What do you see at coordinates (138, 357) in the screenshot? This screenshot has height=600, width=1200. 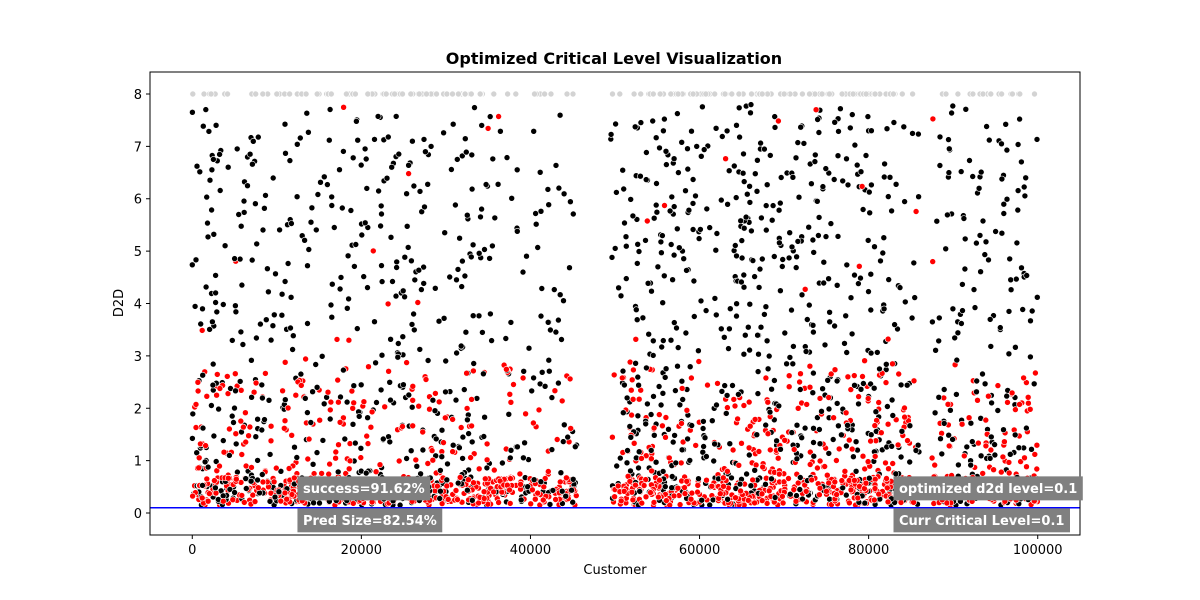 I see `y-tick-label: 3` at bounding box center [138, 357].